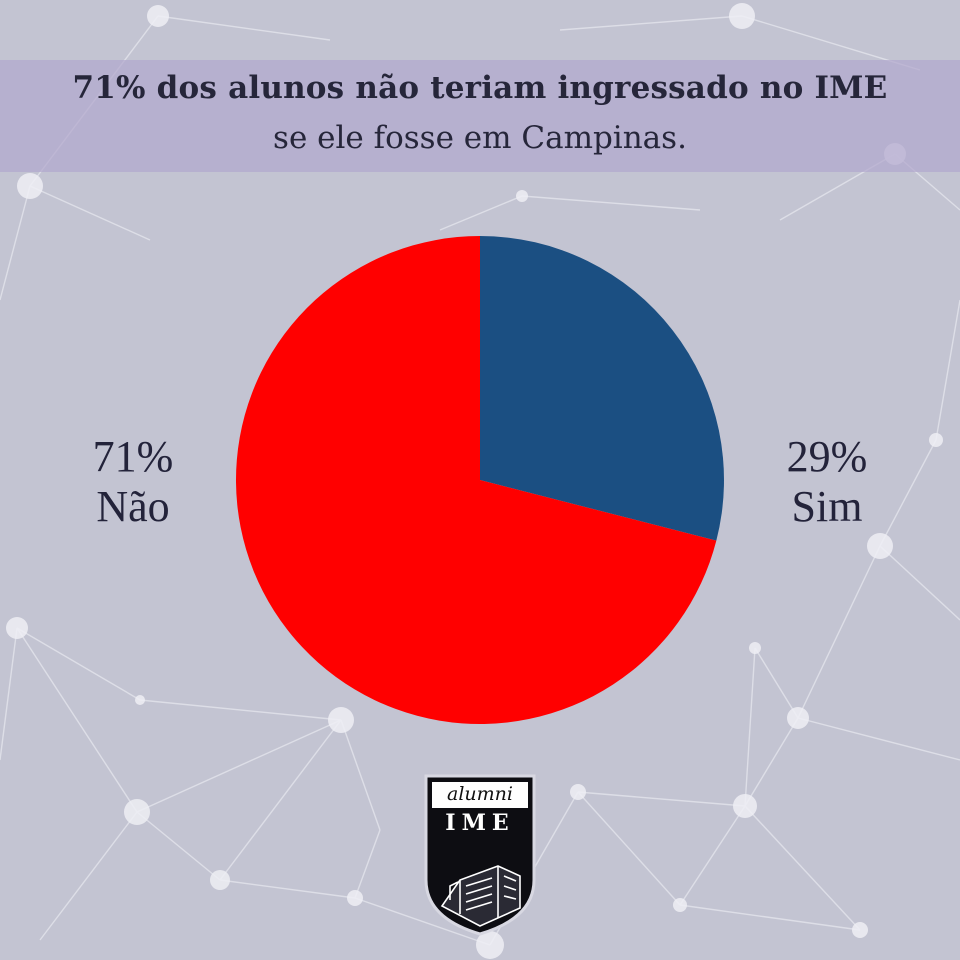 Image resolution: width=960 pixels, height=960 pixels. I want to click on slice-percent-nao: 71%, so click(133, 456).